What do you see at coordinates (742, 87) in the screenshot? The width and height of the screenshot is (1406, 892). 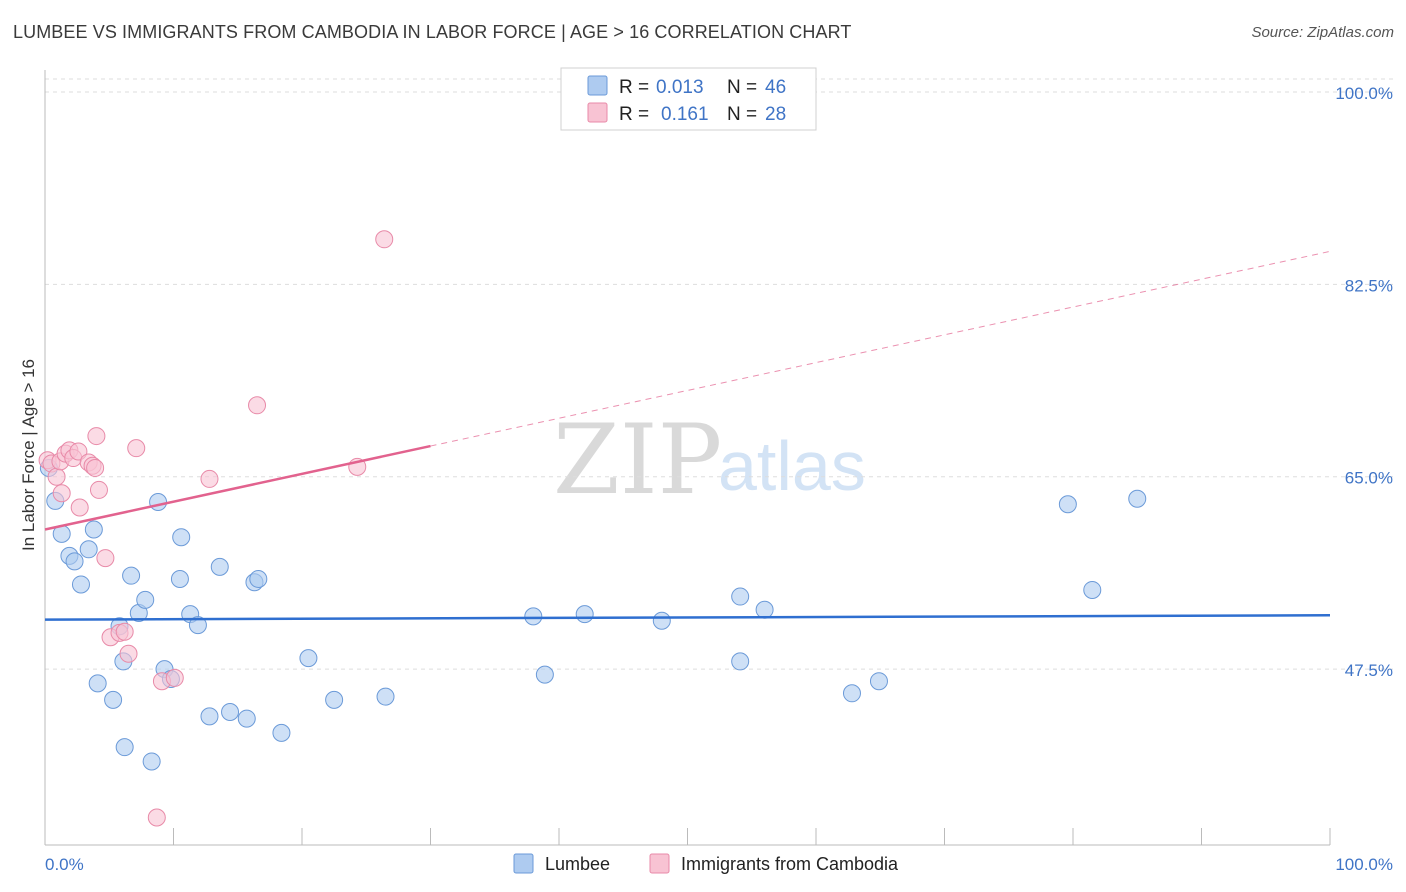 I see `legend-lumbee-n-label: N =` at bounding box center [742, 87].